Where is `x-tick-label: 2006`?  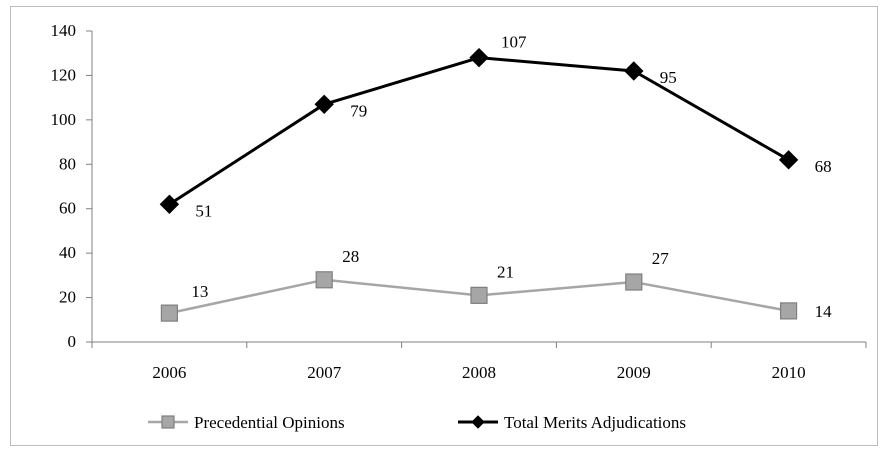 x-tick-label: 2006 is located at coordinates (169, 372).